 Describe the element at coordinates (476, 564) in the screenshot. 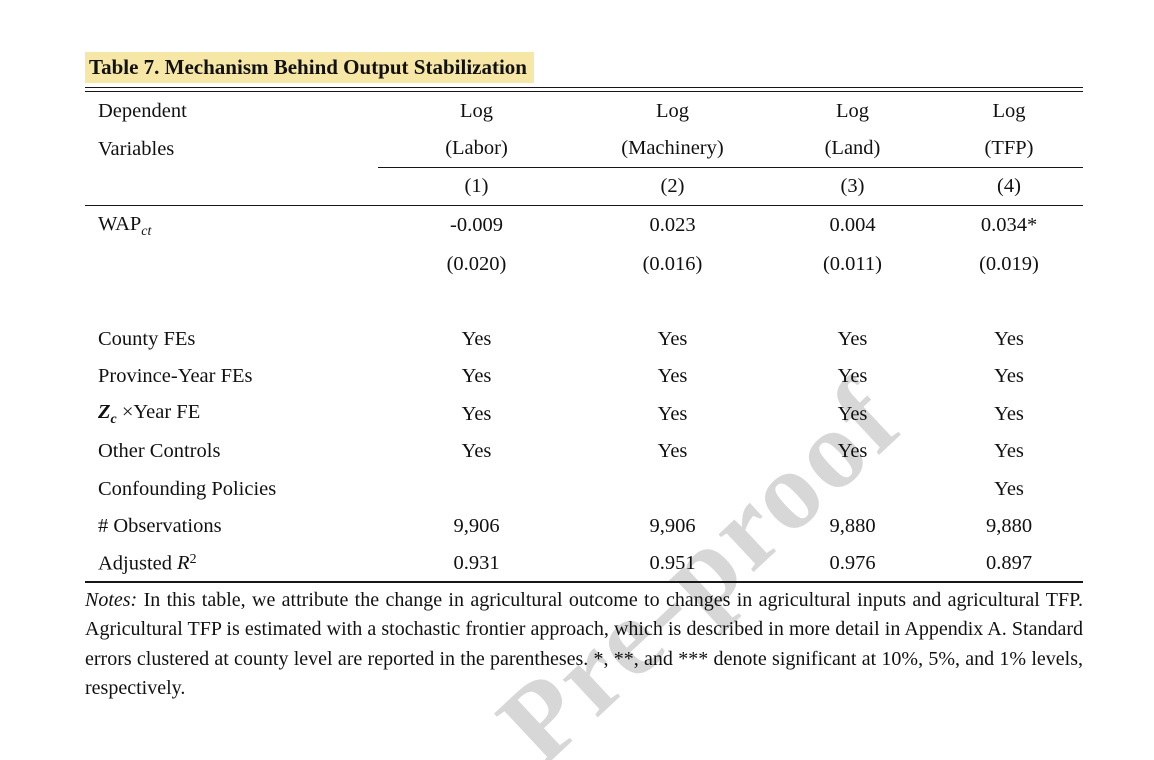

I see `adjr2-labor: 0.931` at that location.